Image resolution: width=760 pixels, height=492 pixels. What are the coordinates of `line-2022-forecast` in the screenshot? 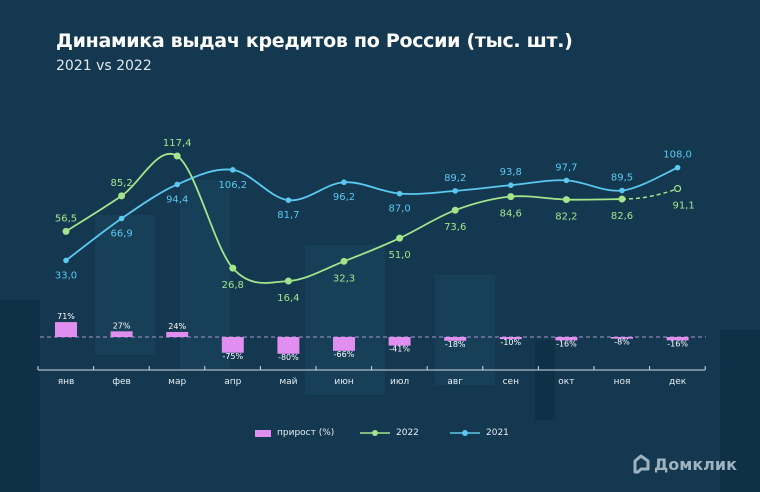 It's located at (649, 193).